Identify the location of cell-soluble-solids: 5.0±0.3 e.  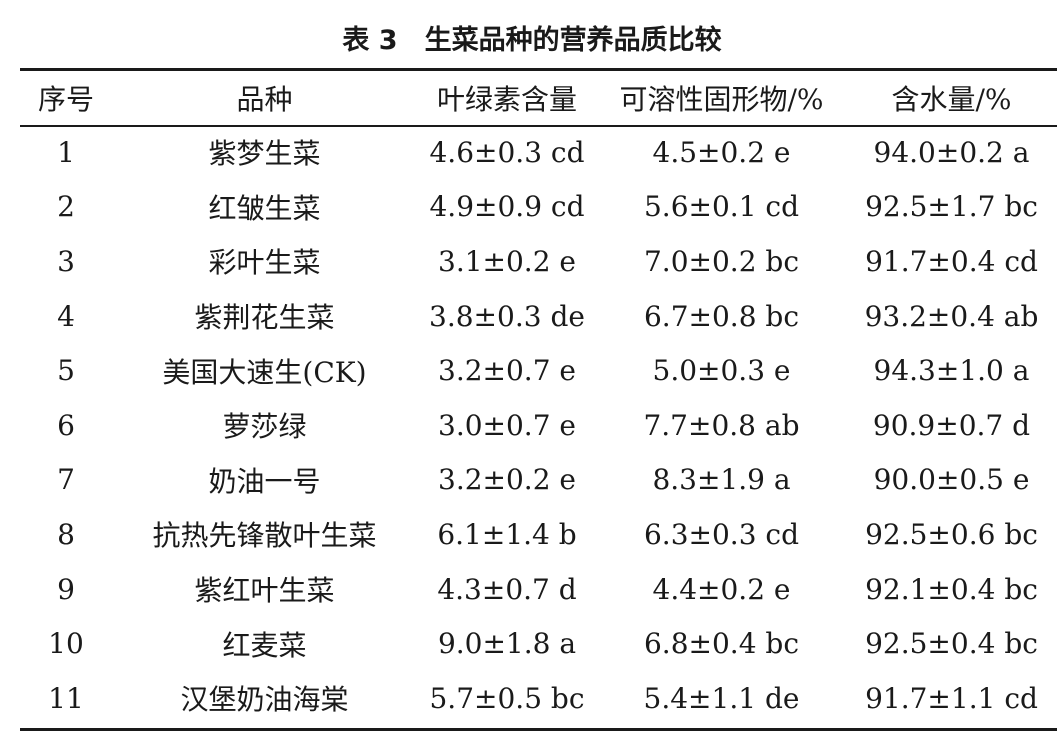
(721, 371).